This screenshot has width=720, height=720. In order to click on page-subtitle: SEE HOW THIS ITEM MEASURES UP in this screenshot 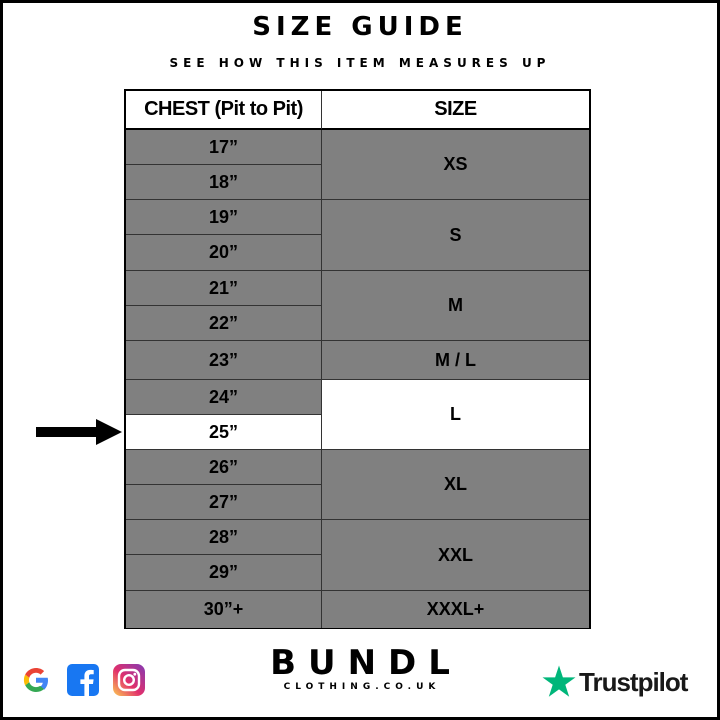, I will do `click(360, 63)`.